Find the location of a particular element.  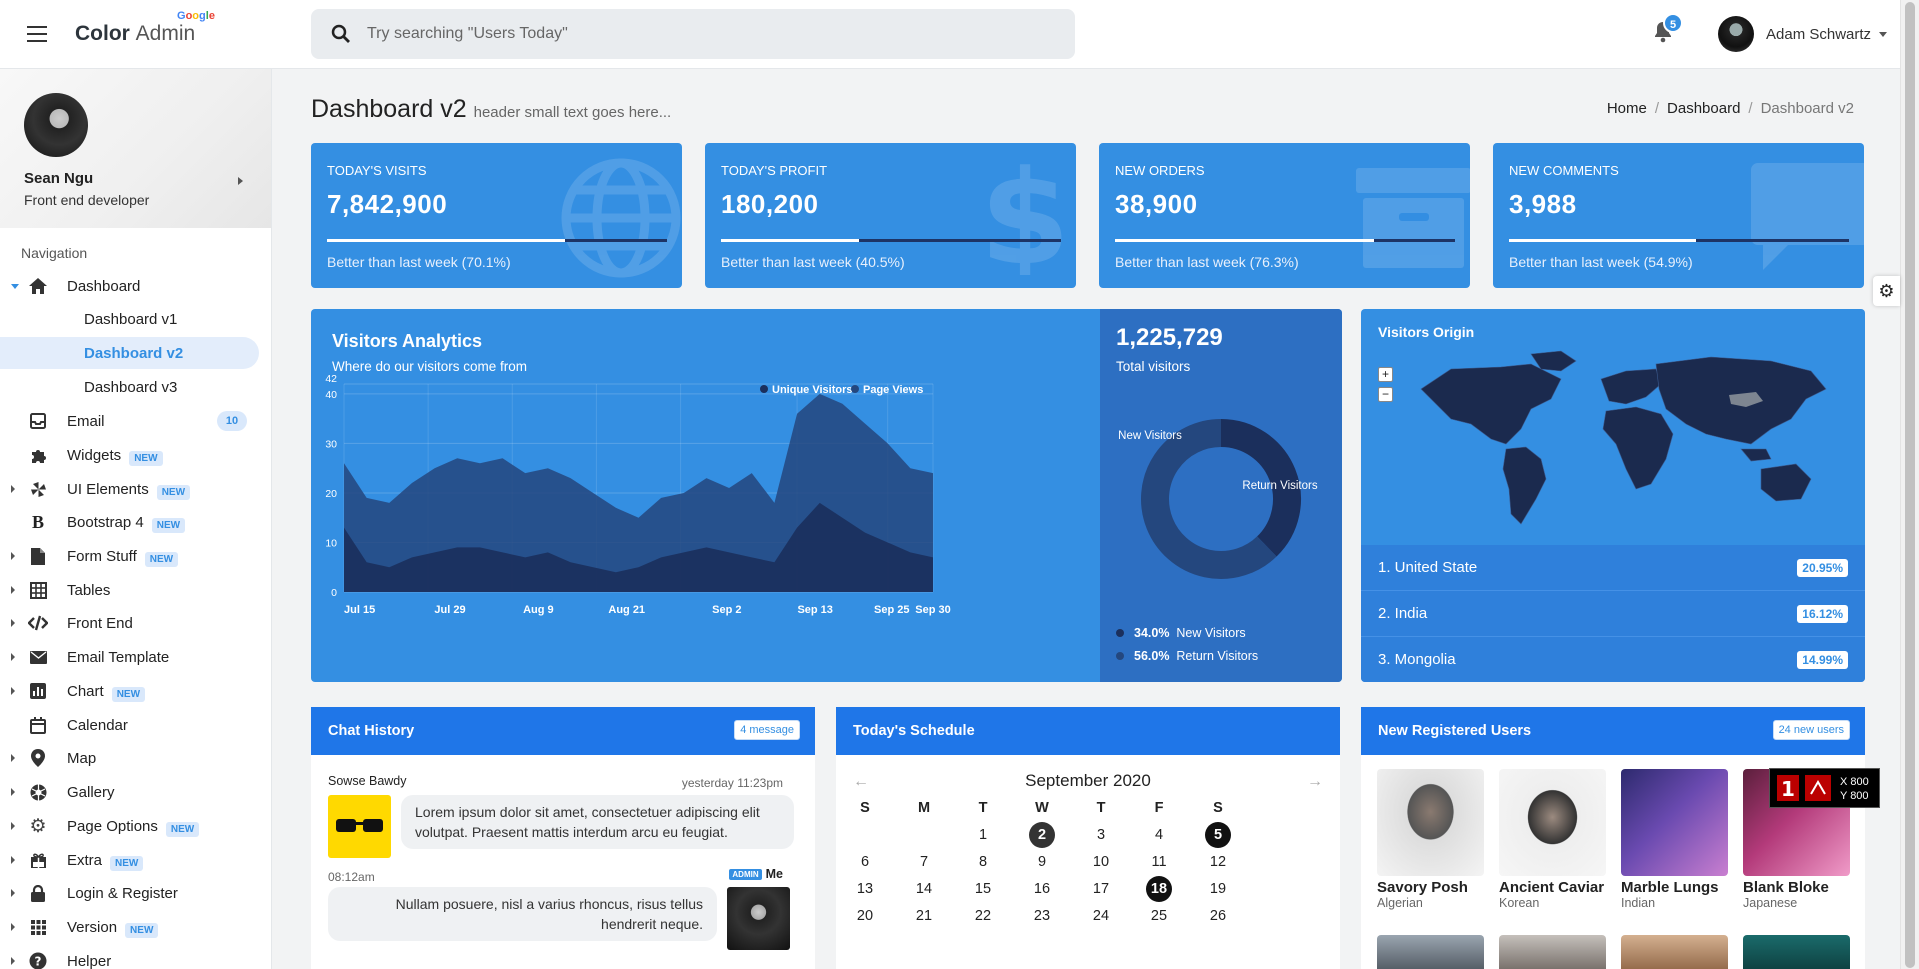

sidebar-subitem-dashboard-v3: Dashboard v3 is located at coordinates (135, 387).